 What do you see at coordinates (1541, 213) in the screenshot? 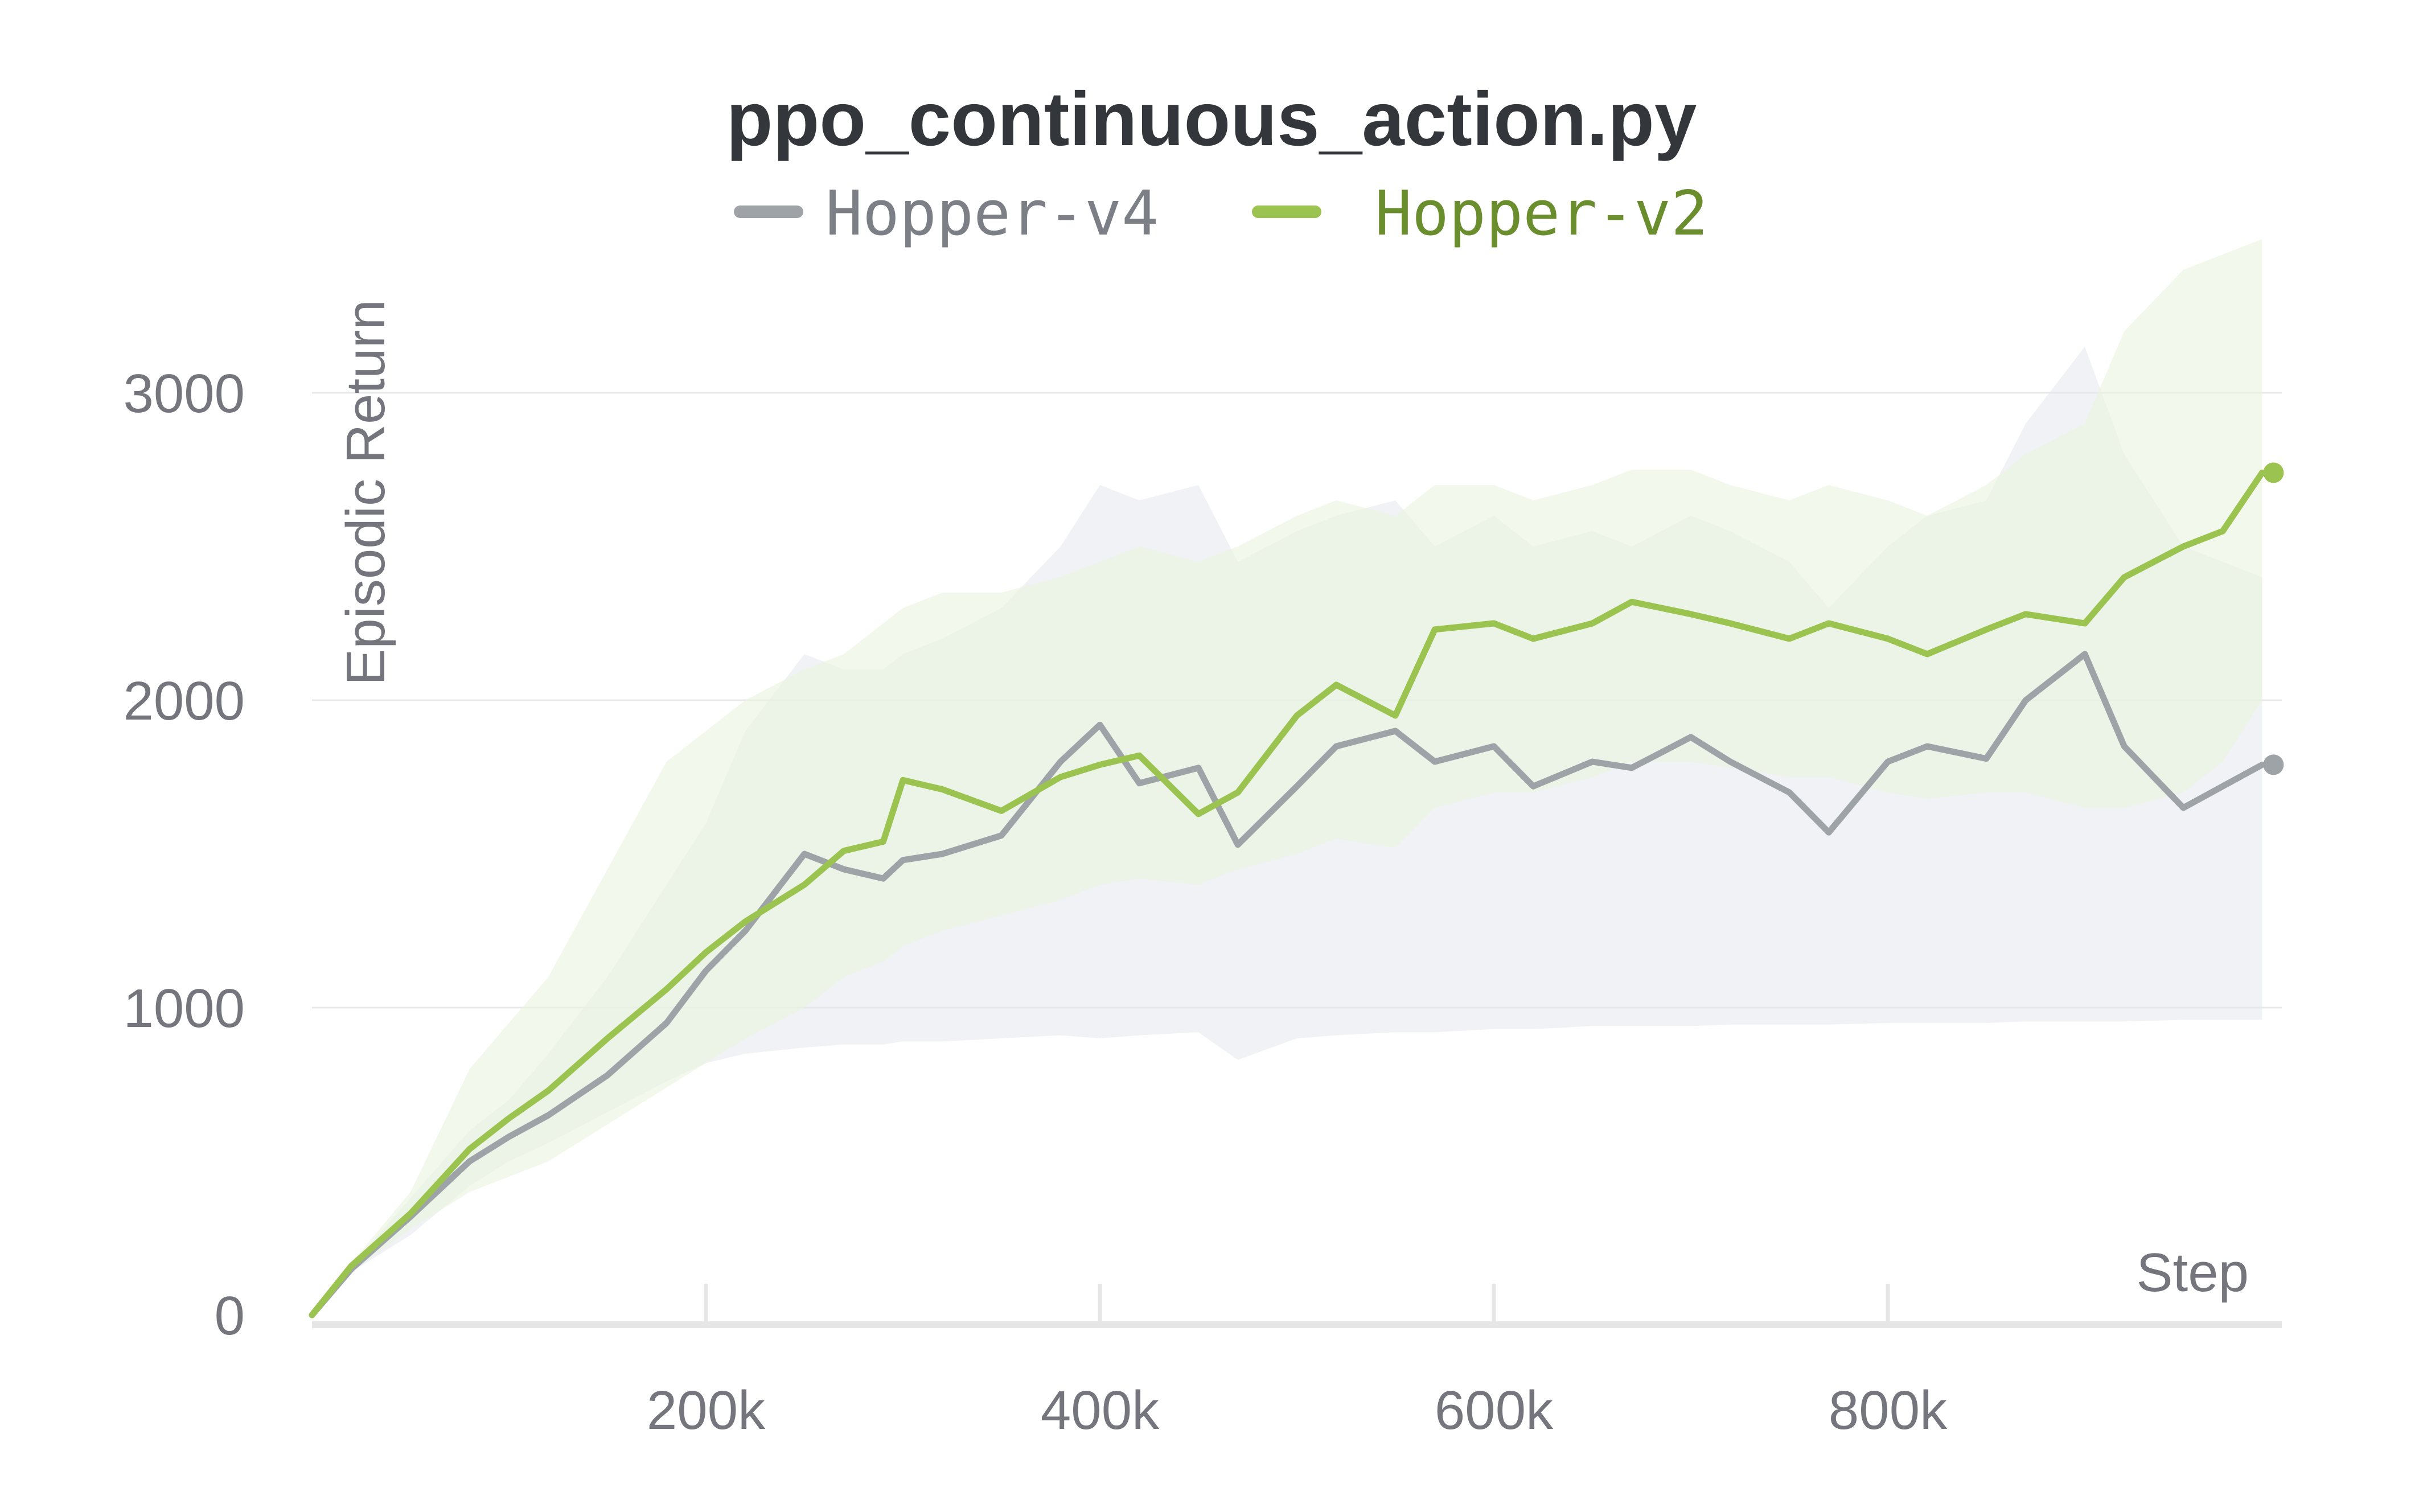
I see `legend-label-hopper-v2: Hopper-v2` at bounding box center [1541, 213].